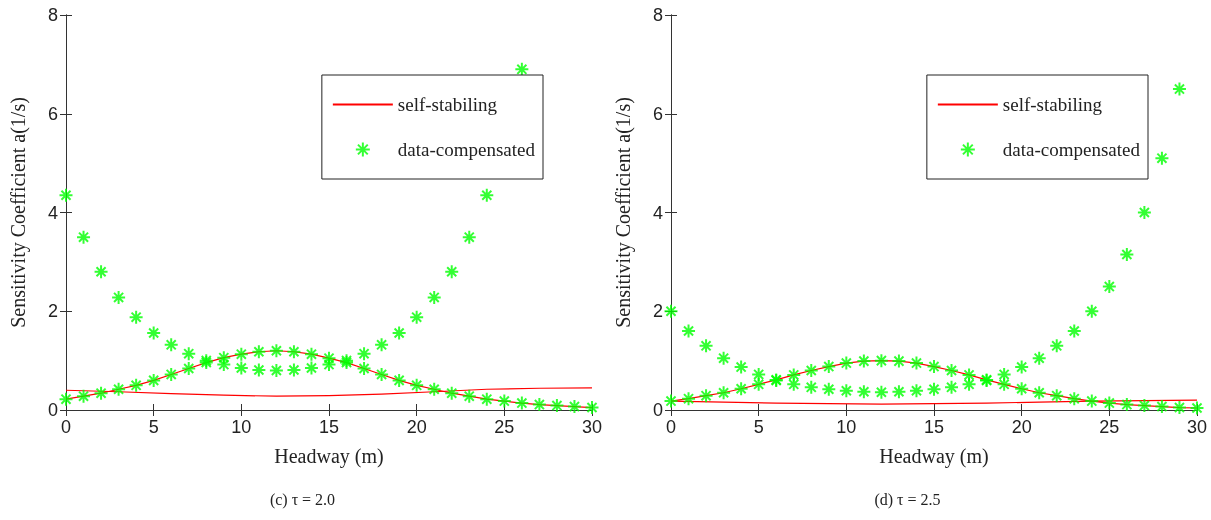  I want to click on y-axis-title: Sensitivity Coefficient a(1/s), so click(623, 212).